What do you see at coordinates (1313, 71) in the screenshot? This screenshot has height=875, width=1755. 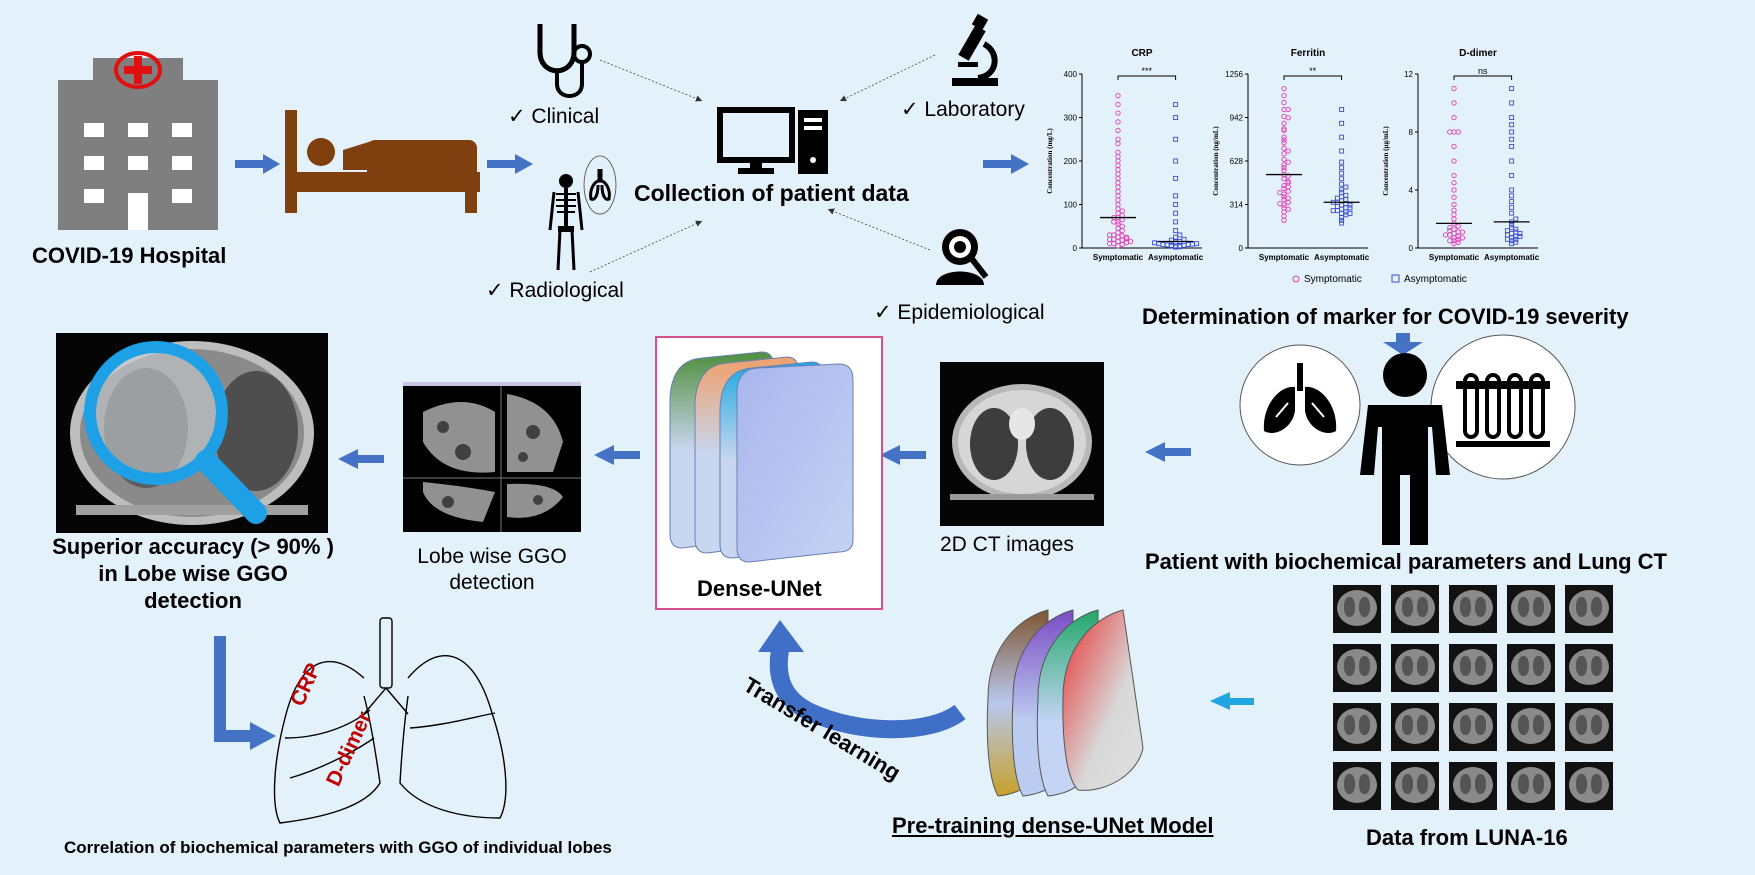 I see `significance-label: **` at bounding box center [1313, 71].